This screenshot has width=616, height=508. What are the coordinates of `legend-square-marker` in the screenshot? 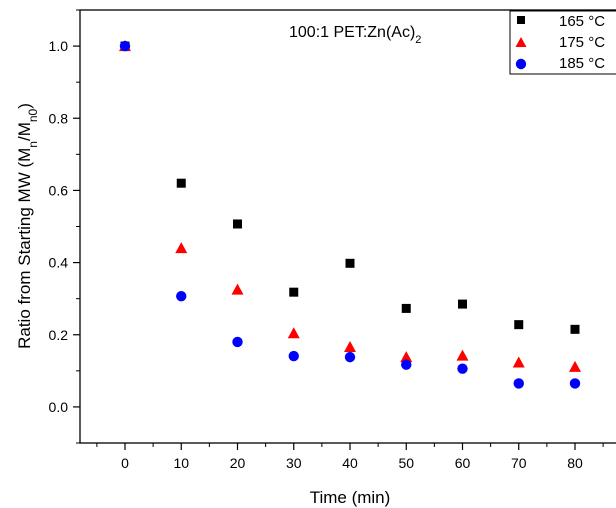 It's located at (521, 20).